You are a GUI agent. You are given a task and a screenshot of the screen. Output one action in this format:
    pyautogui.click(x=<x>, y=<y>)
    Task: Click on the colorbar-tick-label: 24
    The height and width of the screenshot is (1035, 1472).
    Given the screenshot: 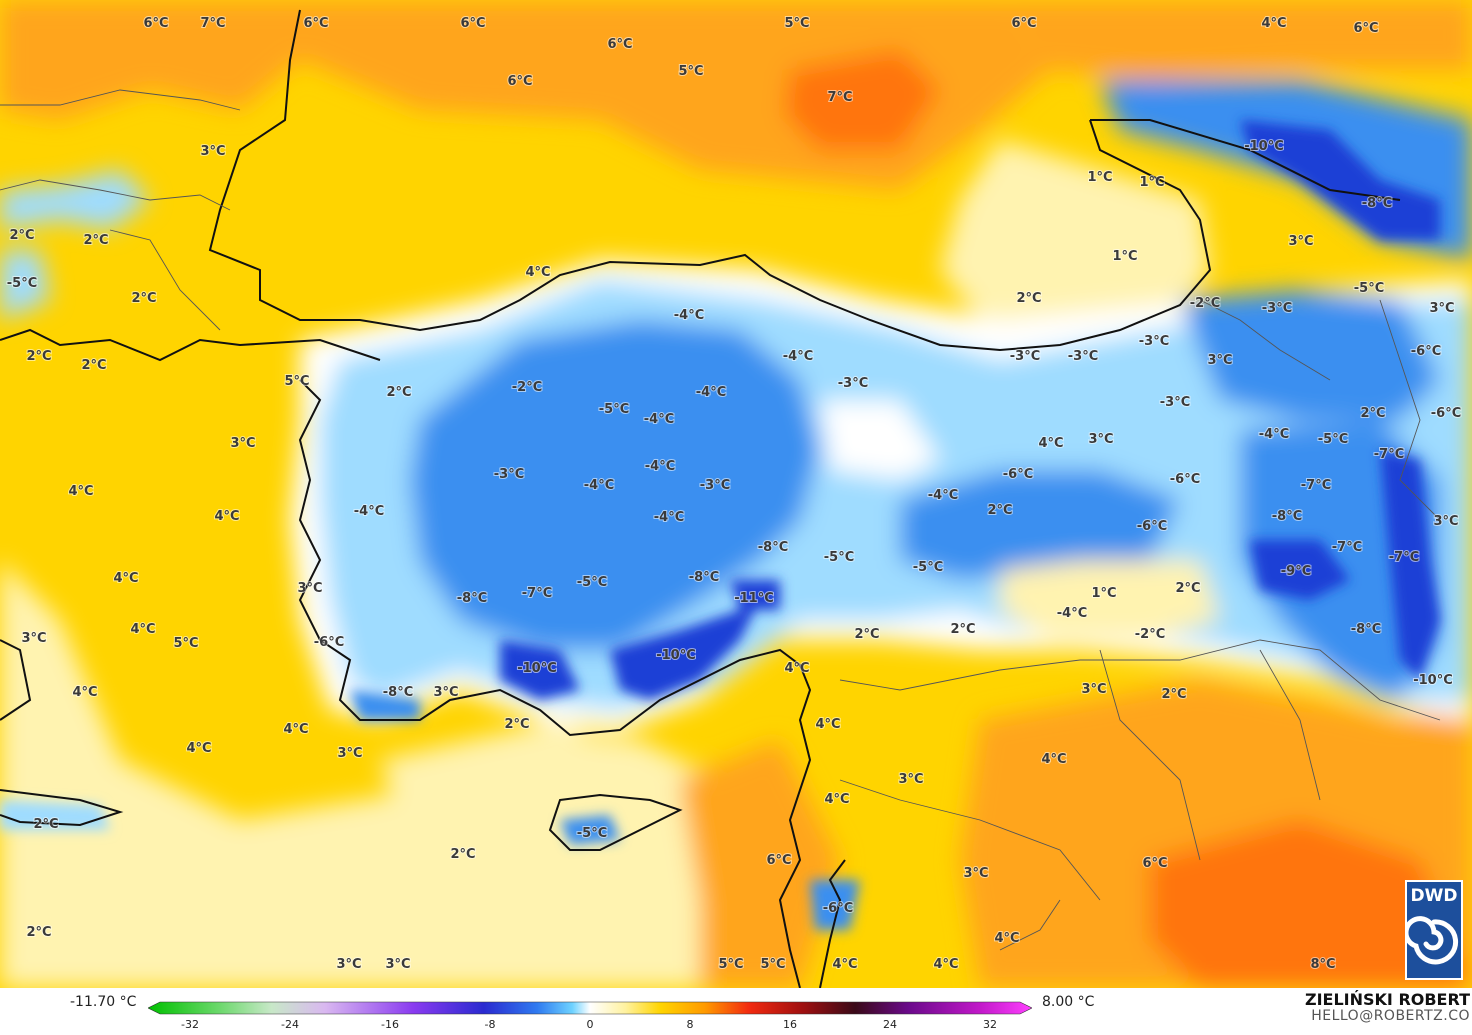 What is the action you would take?
    pyautogui.click(x=890, y=1024)
    